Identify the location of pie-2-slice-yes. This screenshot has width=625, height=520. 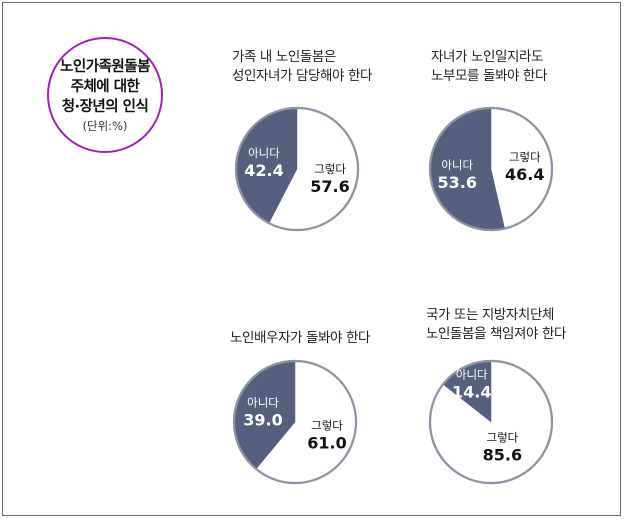
(521, 168).